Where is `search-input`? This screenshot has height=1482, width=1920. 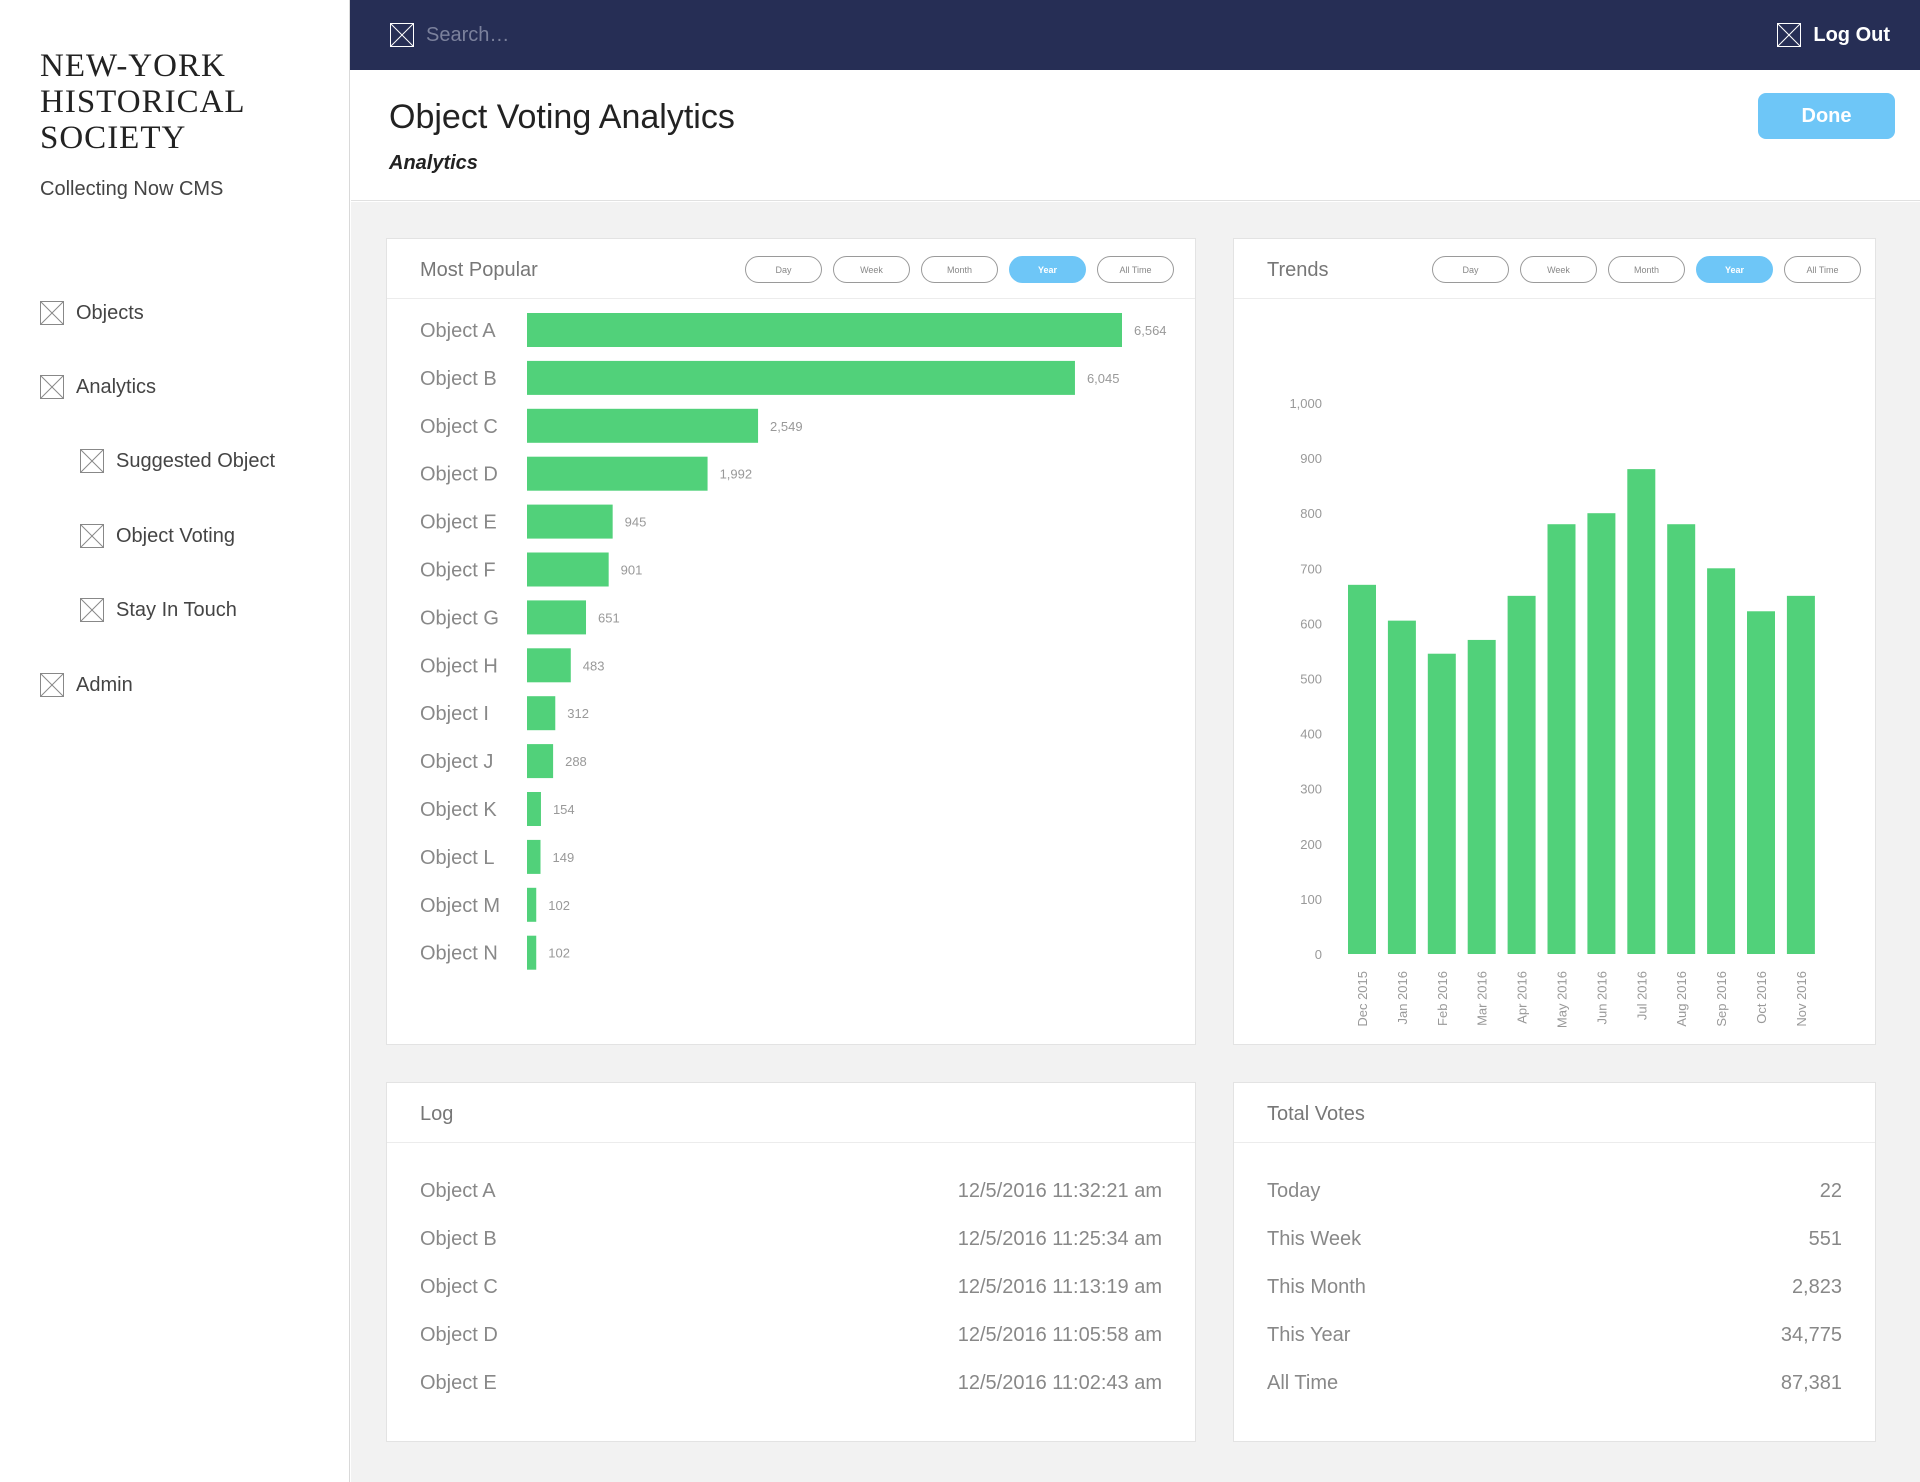
search-input is located at coordinates (626, 35).